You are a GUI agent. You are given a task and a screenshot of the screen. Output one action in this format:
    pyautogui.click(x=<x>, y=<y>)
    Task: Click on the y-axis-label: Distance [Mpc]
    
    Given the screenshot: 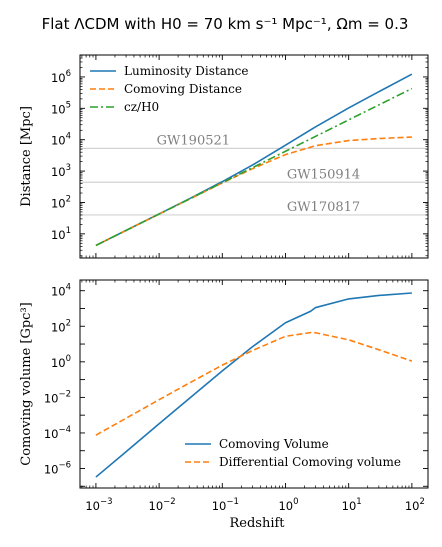 What is the action you would take?
    pyautogui.click(x=26, y=156)
    